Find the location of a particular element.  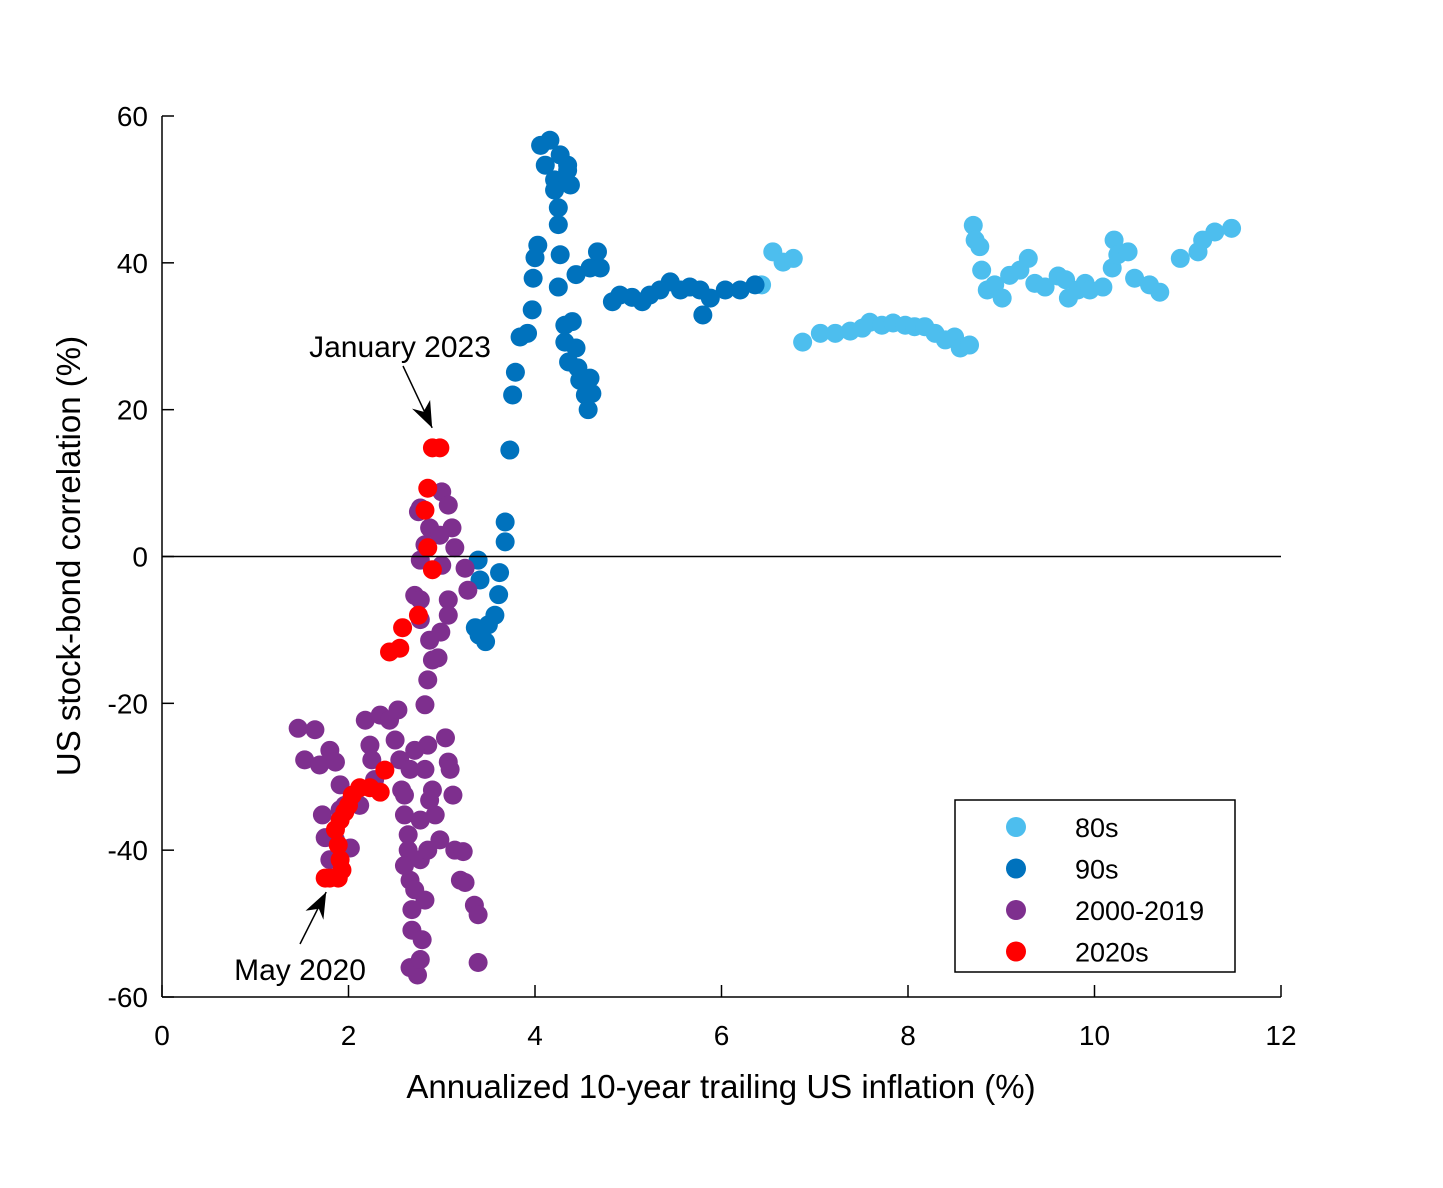

legend: 80s 90s 2000-2019 2020s is located at coordinates (1095, 886).